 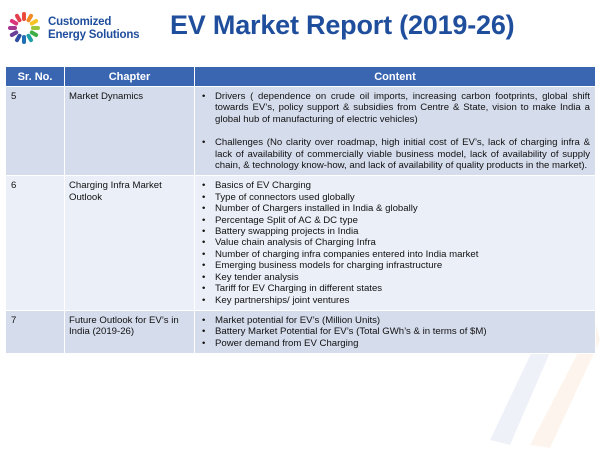 What do you see at coordinates (396, 221) in the screenshot?
I see `list-item: Percentage Split of AC & DC type` at bounding box center [396, 221].